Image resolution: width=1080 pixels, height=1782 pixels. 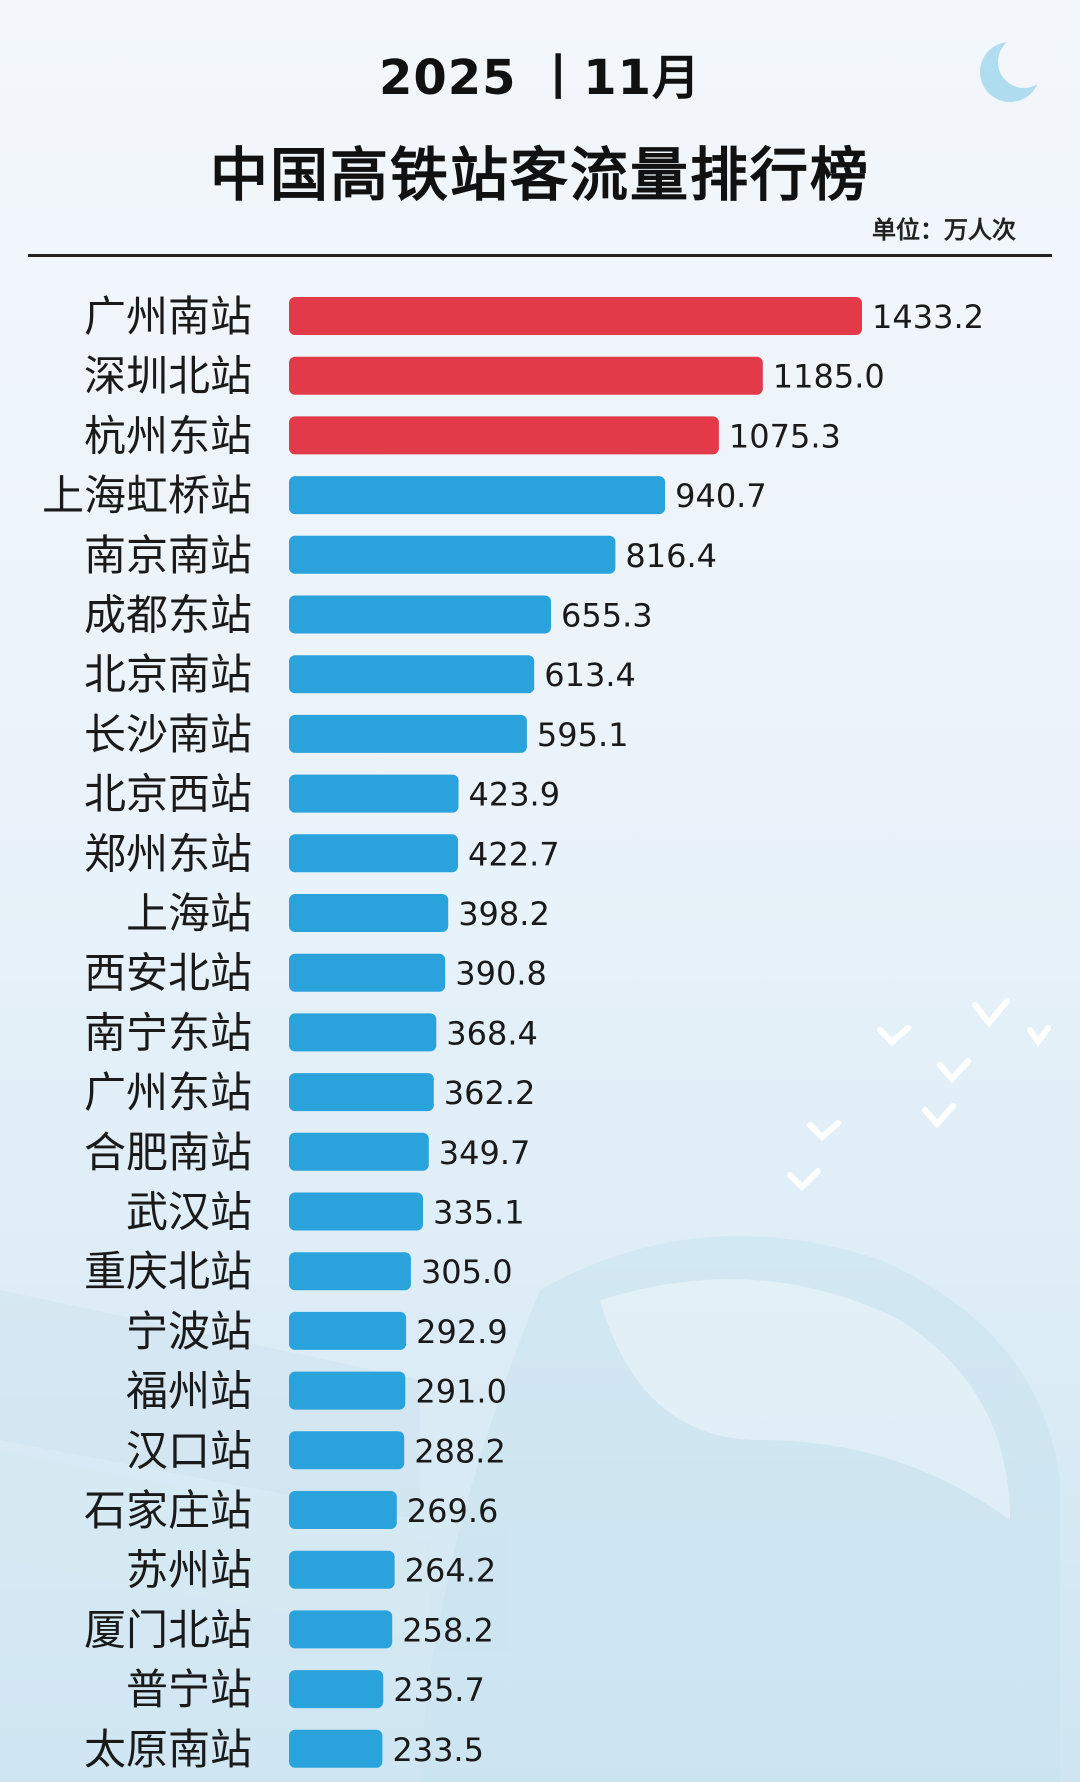 I want to click on value-label: 368.4, so click(x=492, y=1033).